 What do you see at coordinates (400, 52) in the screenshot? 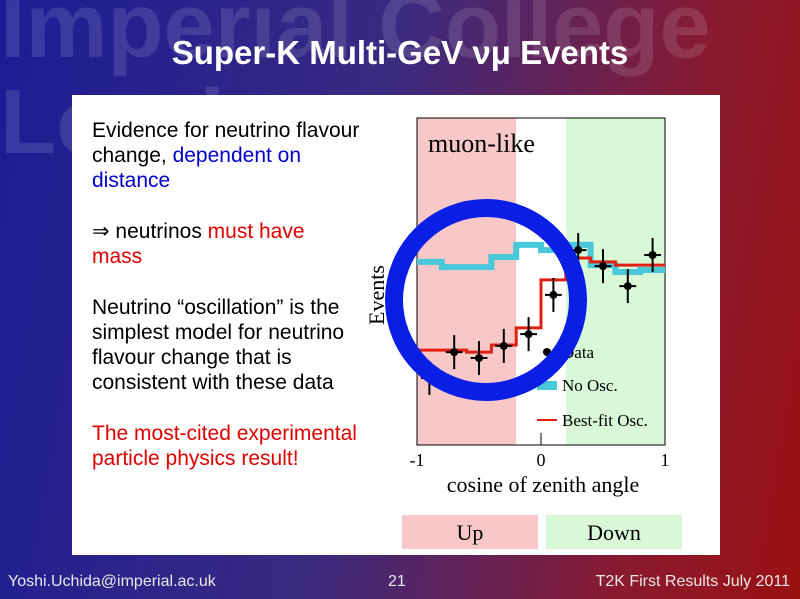
I see `slide-title: Super-K Multi-GeV νμ Events` at bounding box center [400, 52].